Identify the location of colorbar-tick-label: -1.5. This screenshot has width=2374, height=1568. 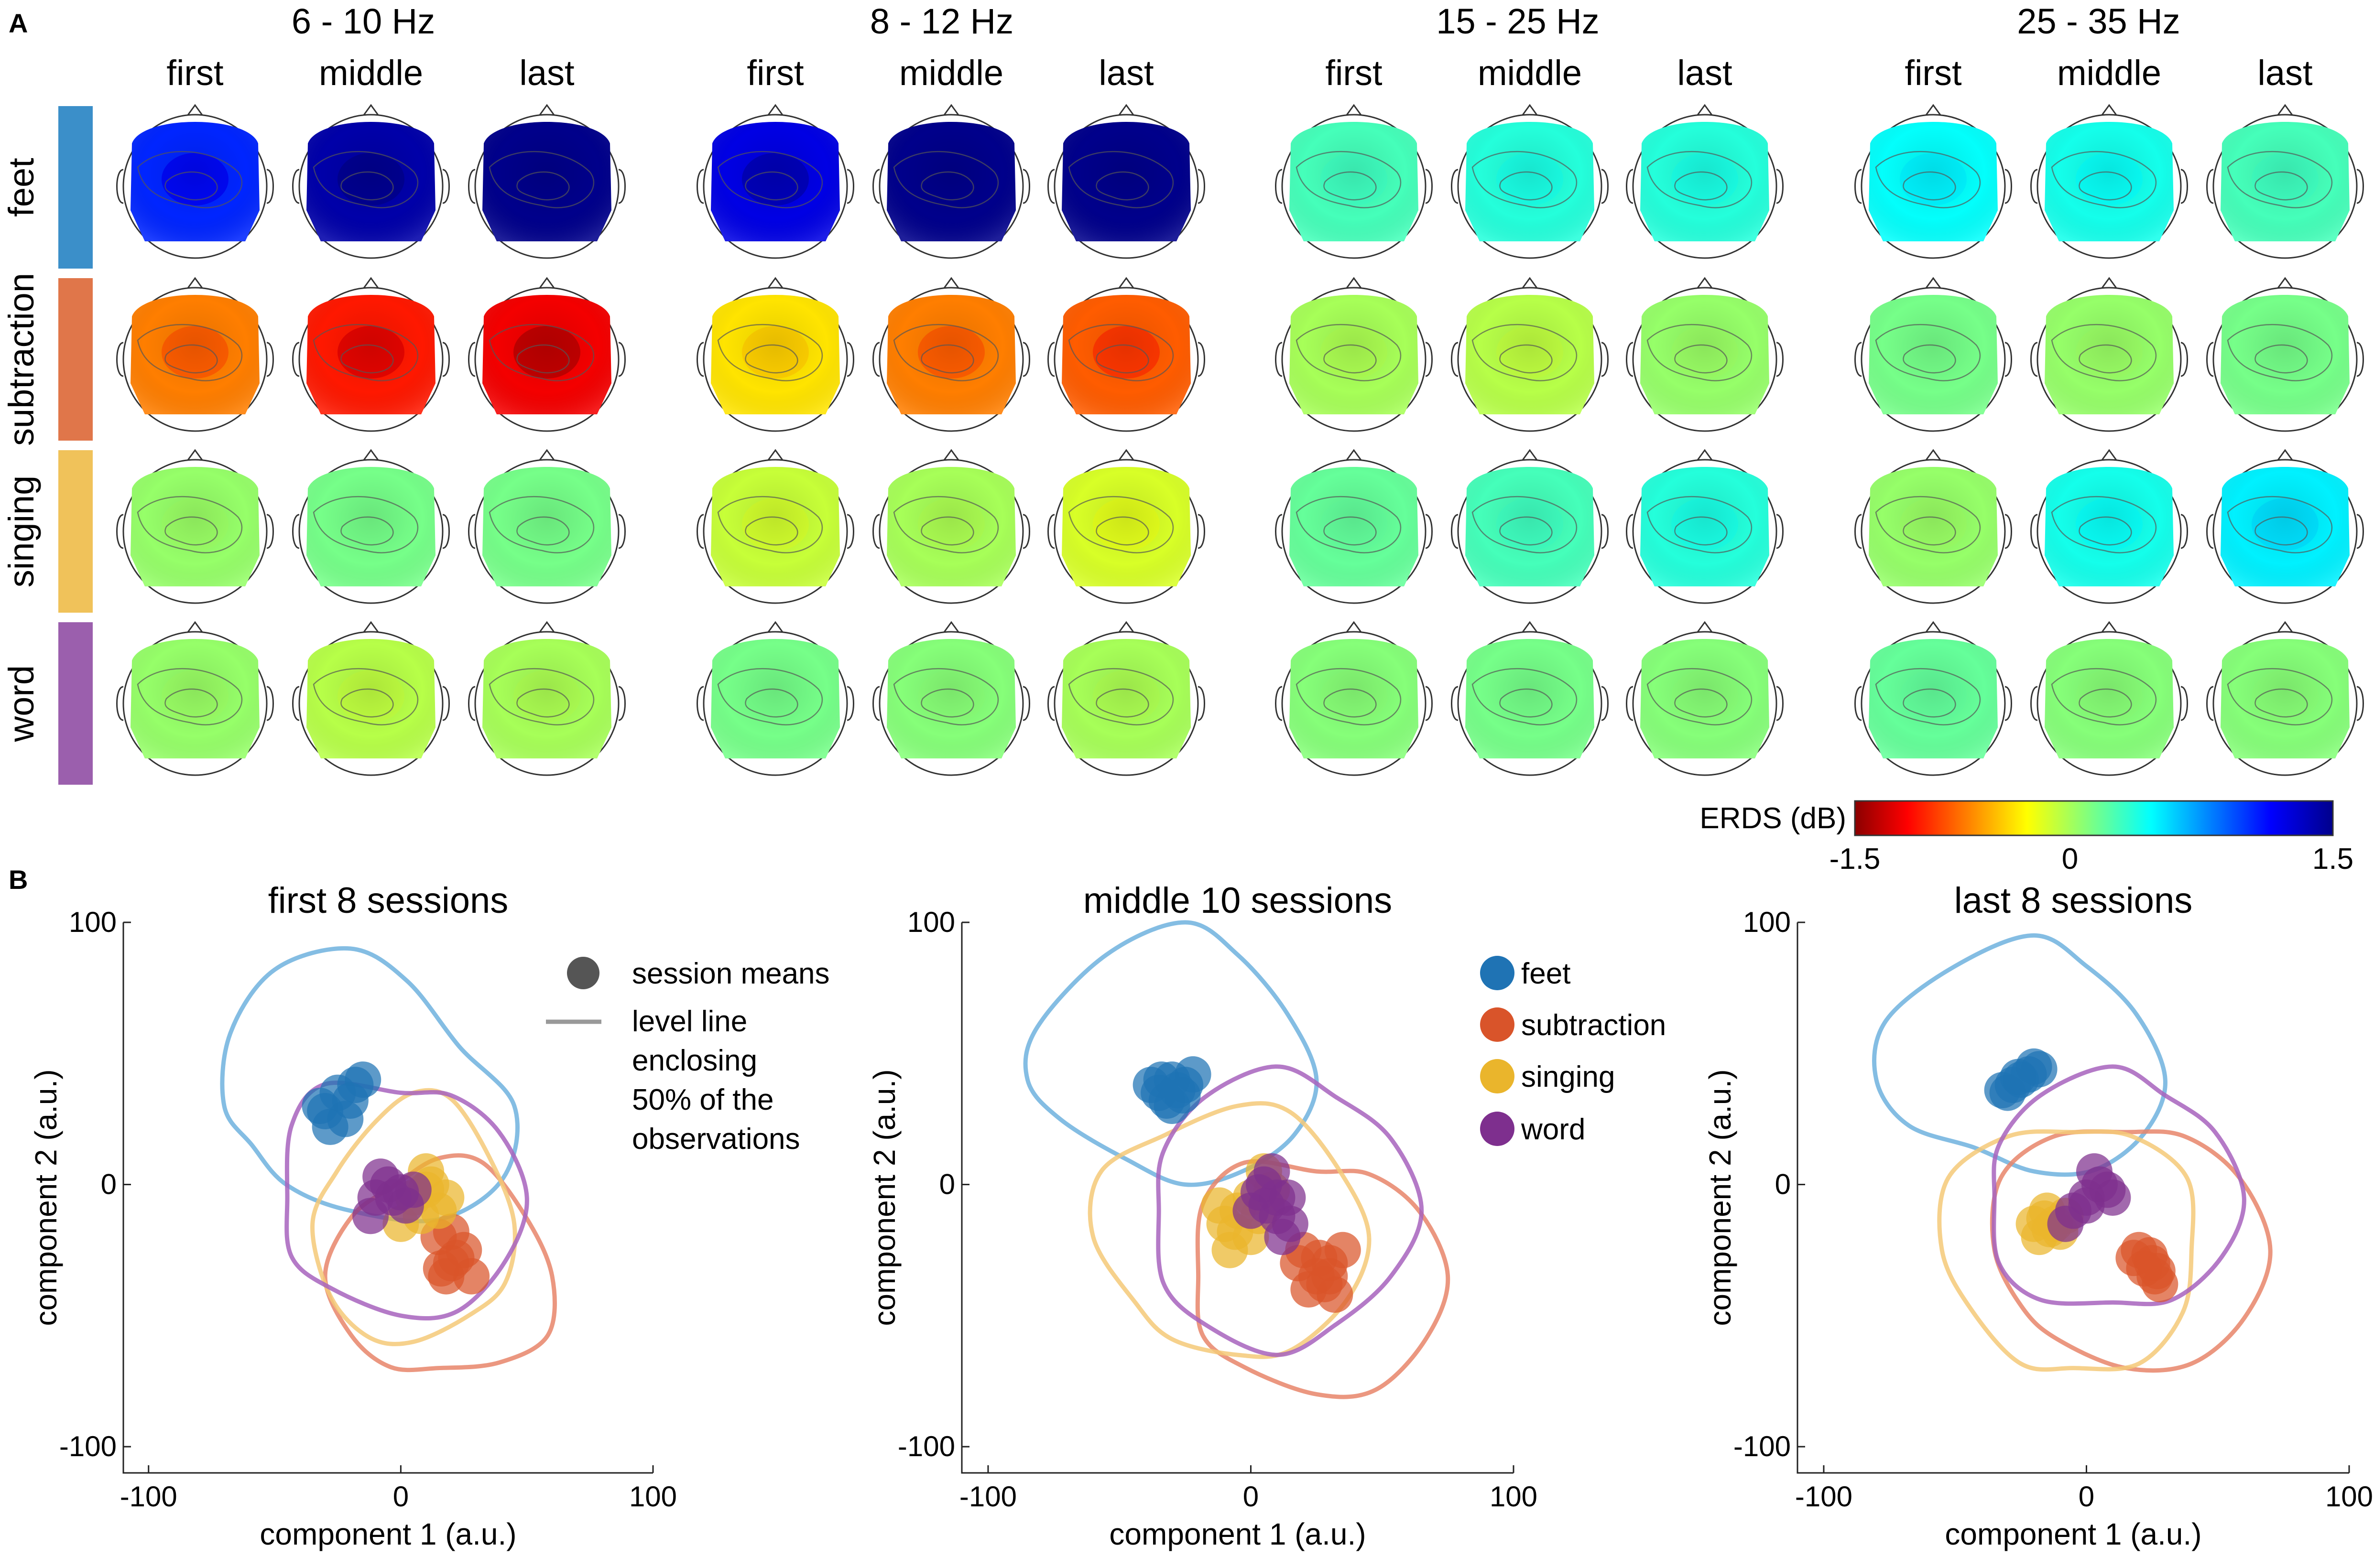
(1855, 859).